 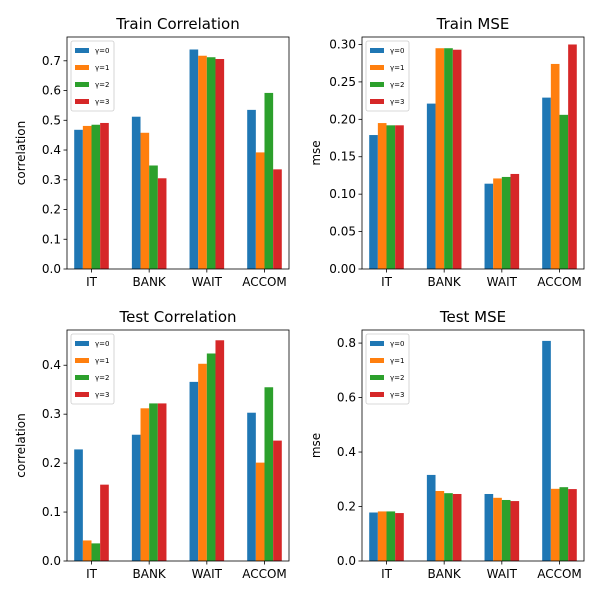 What do you see at coordinates (397, 51) in the screenshot?
I see `legend-label: γ=0` at bounding box center [397, 51].